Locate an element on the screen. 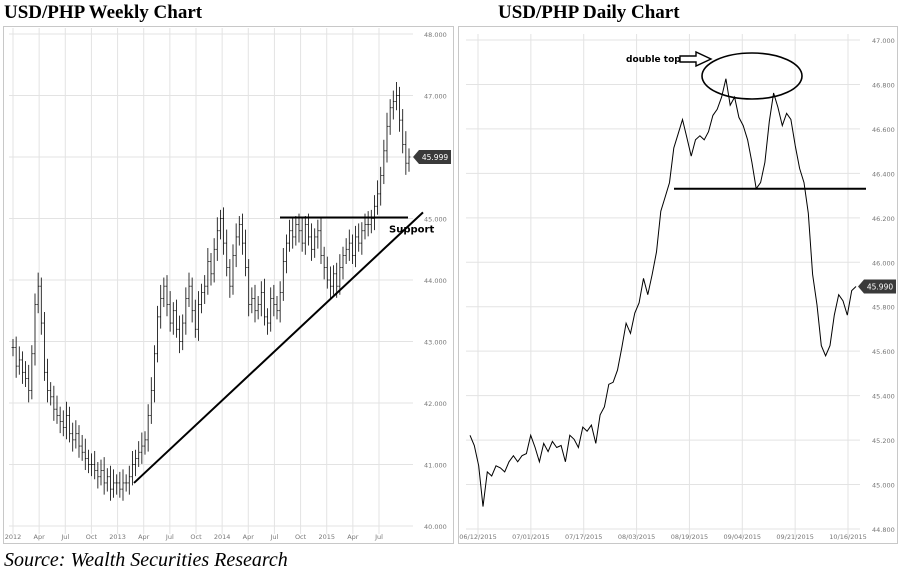  x-tick-label: 2012 is located at coordinates (13, 537).